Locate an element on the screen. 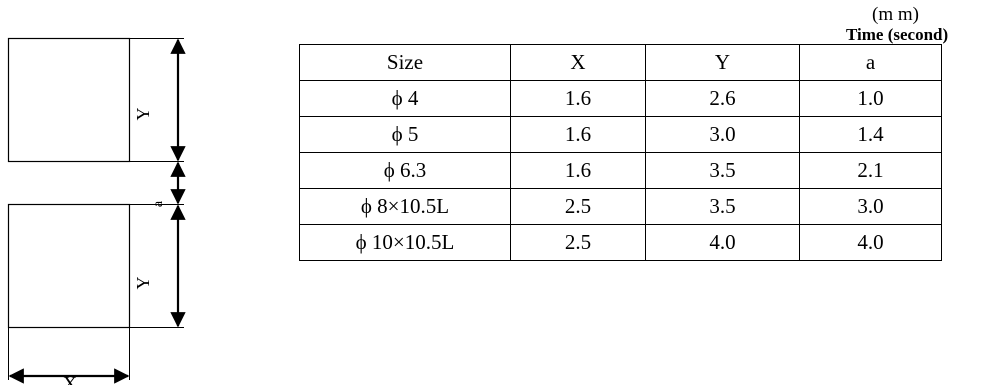  table-header-row: Size X Y a is located at coordinates (620, 62).